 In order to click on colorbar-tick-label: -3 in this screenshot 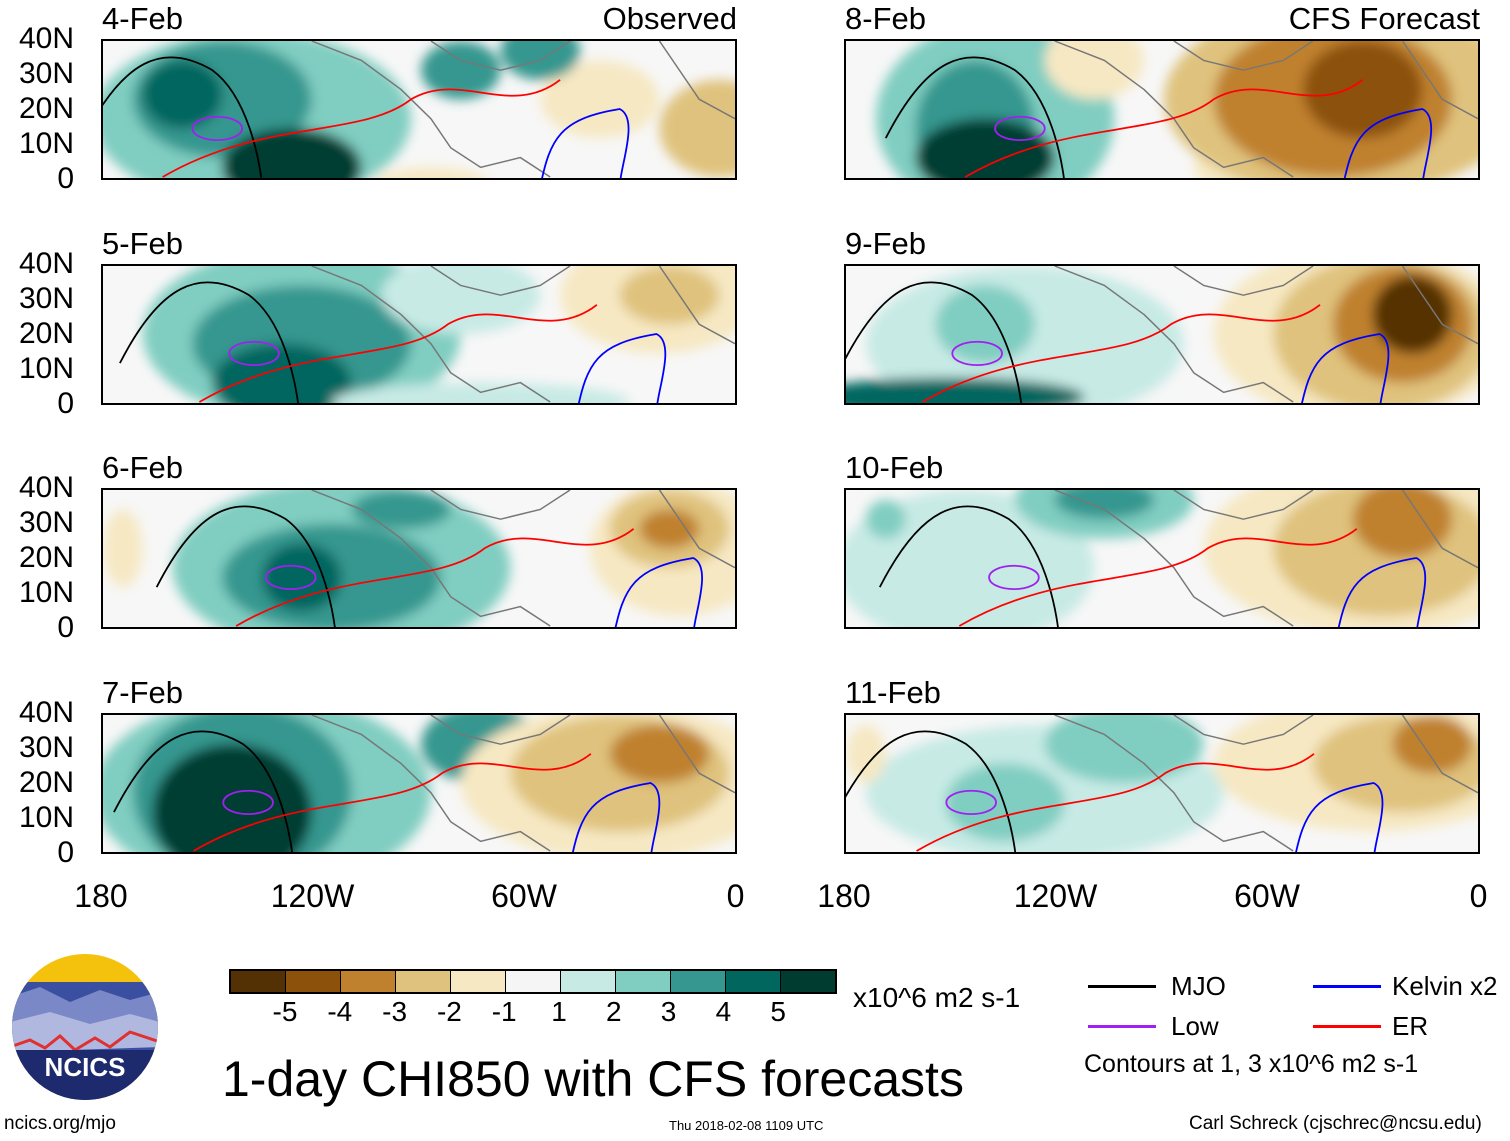, I will do `click(395, 1011)`.